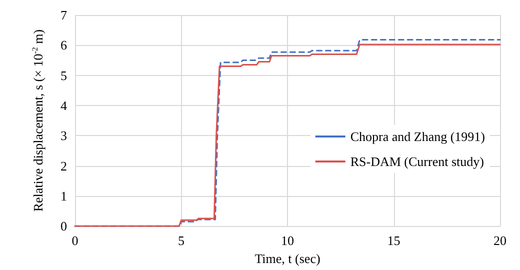 The image size is (520, 270). I want to click on legend-label: Chopra and Zhang (1991), so click(418, 136).